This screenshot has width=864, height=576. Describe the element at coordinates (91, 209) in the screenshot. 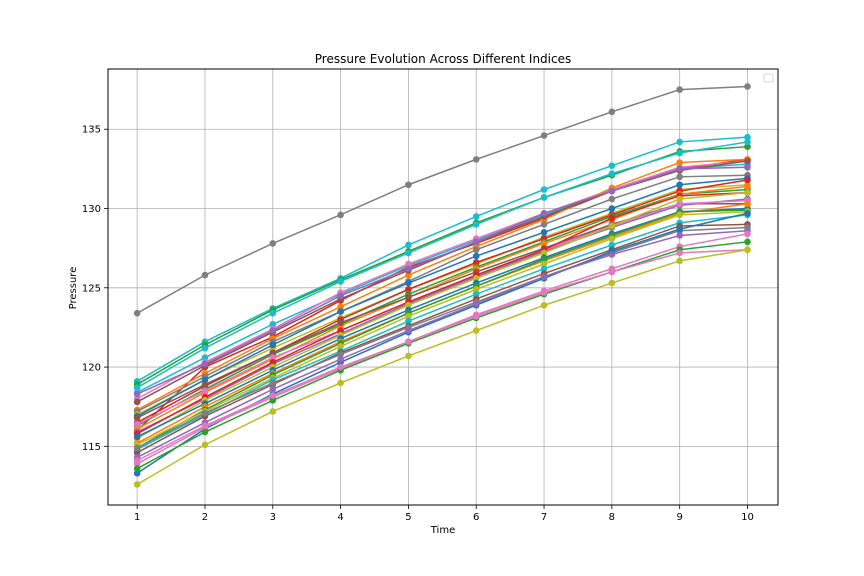

I see `y-tick-label: 130` at that location.